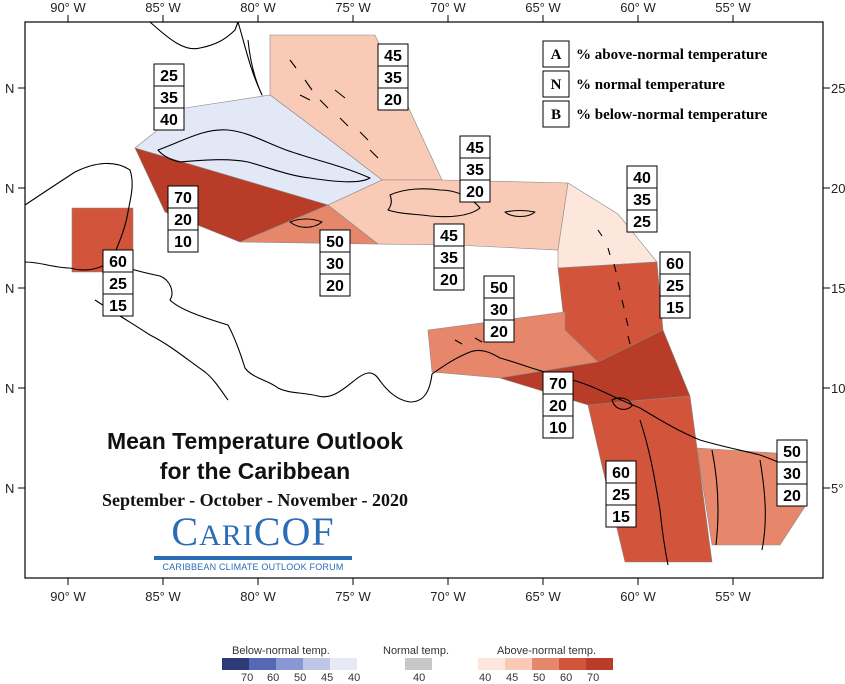  Describe the element at coordinates (416, 651) in the screenshot. I see `colorbar-normal-title: Normal temp.` at that location.